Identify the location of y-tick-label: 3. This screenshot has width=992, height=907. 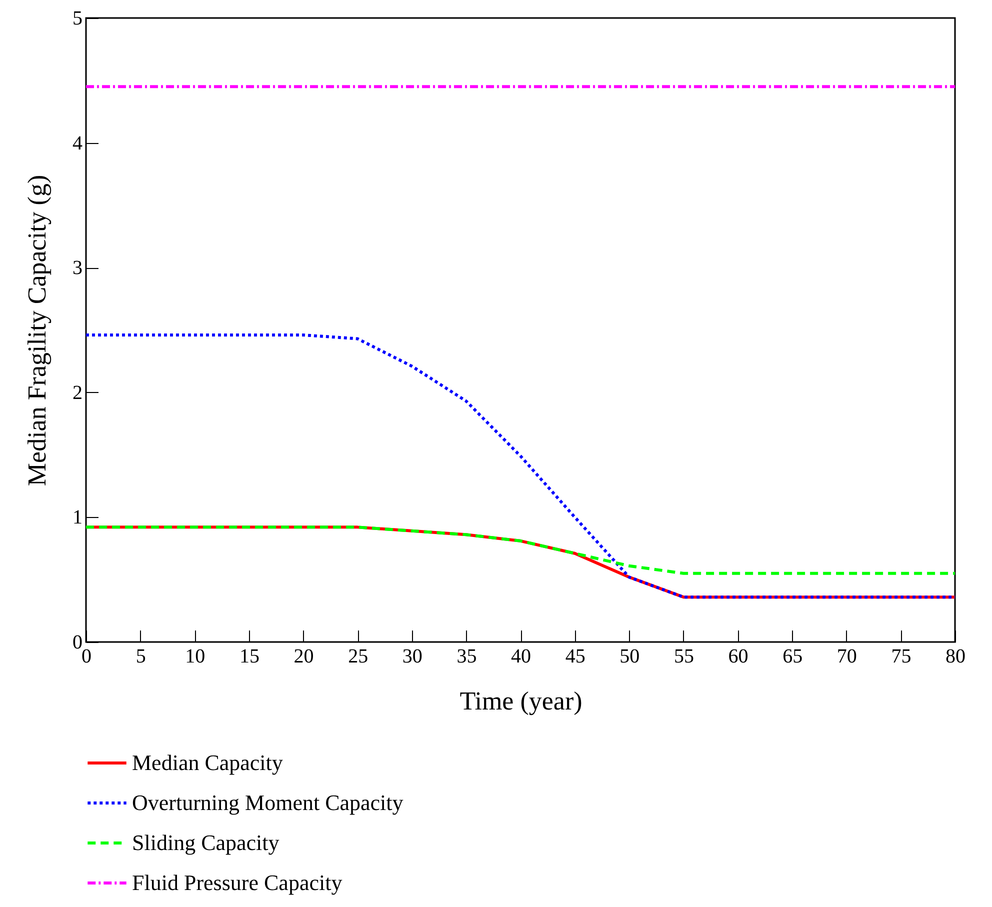
(77, 268).